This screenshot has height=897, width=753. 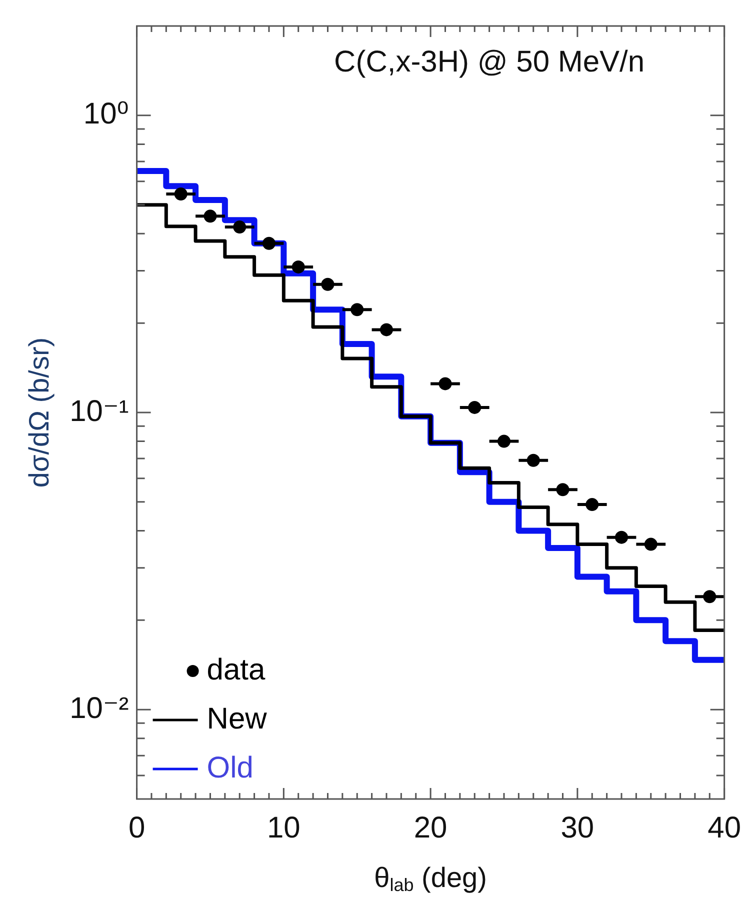 I want to click on y-axis-title: dσ/dΩ (b/sr), so click(x=39, y=412).